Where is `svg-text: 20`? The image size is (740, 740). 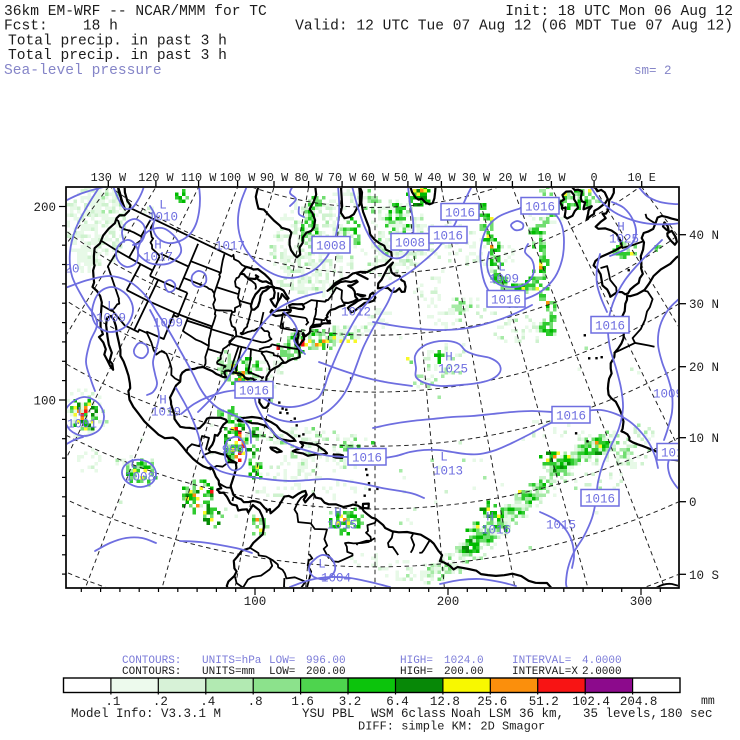
svg-text: 20 is located at coordinates (71, 270).